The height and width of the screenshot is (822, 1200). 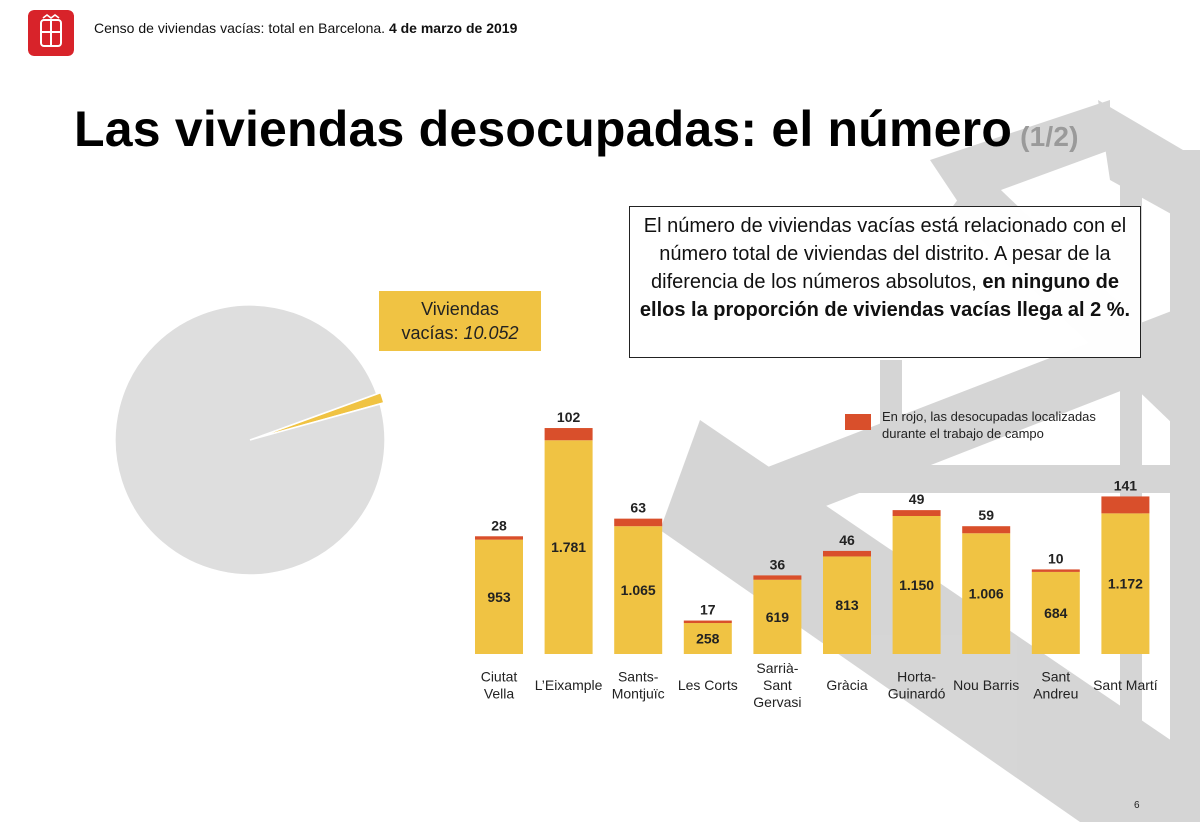 I want to click on pie-label-prefix: vacías:, so click(x=432, y=333).